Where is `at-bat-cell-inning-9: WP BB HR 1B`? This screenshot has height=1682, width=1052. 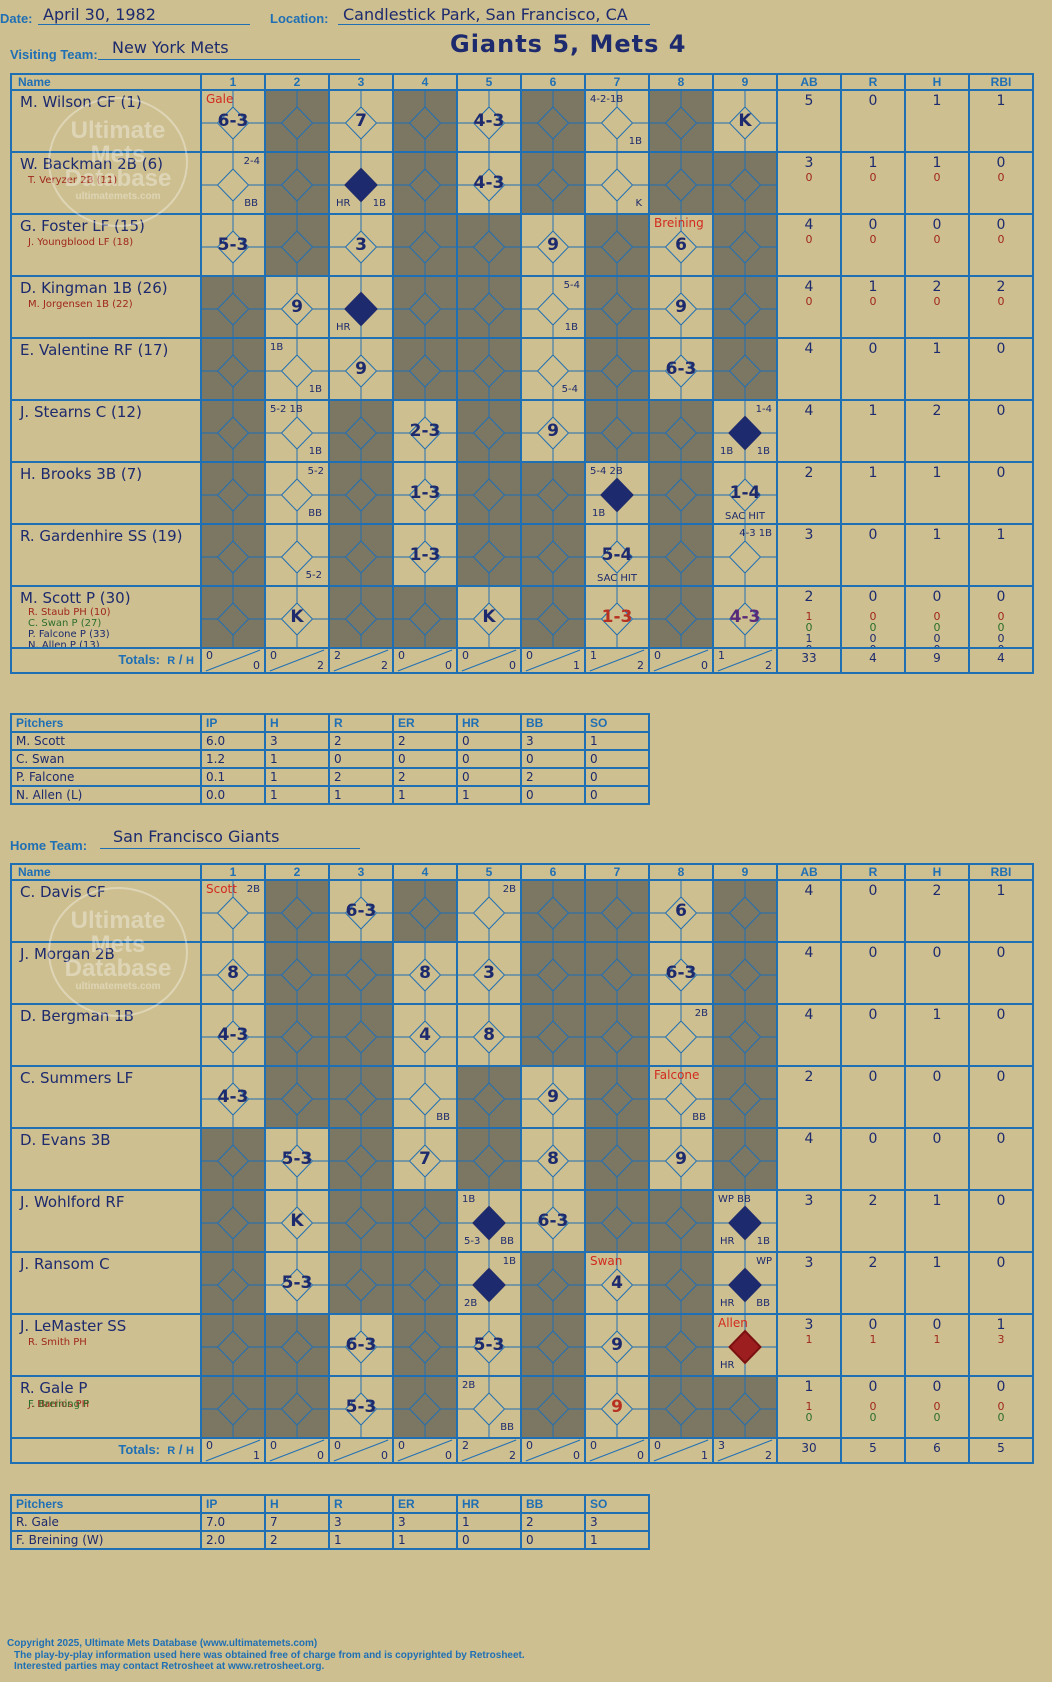
at-bat-cell-inning-9: WP BB HR 1B is located at coordinates (745, 1221).